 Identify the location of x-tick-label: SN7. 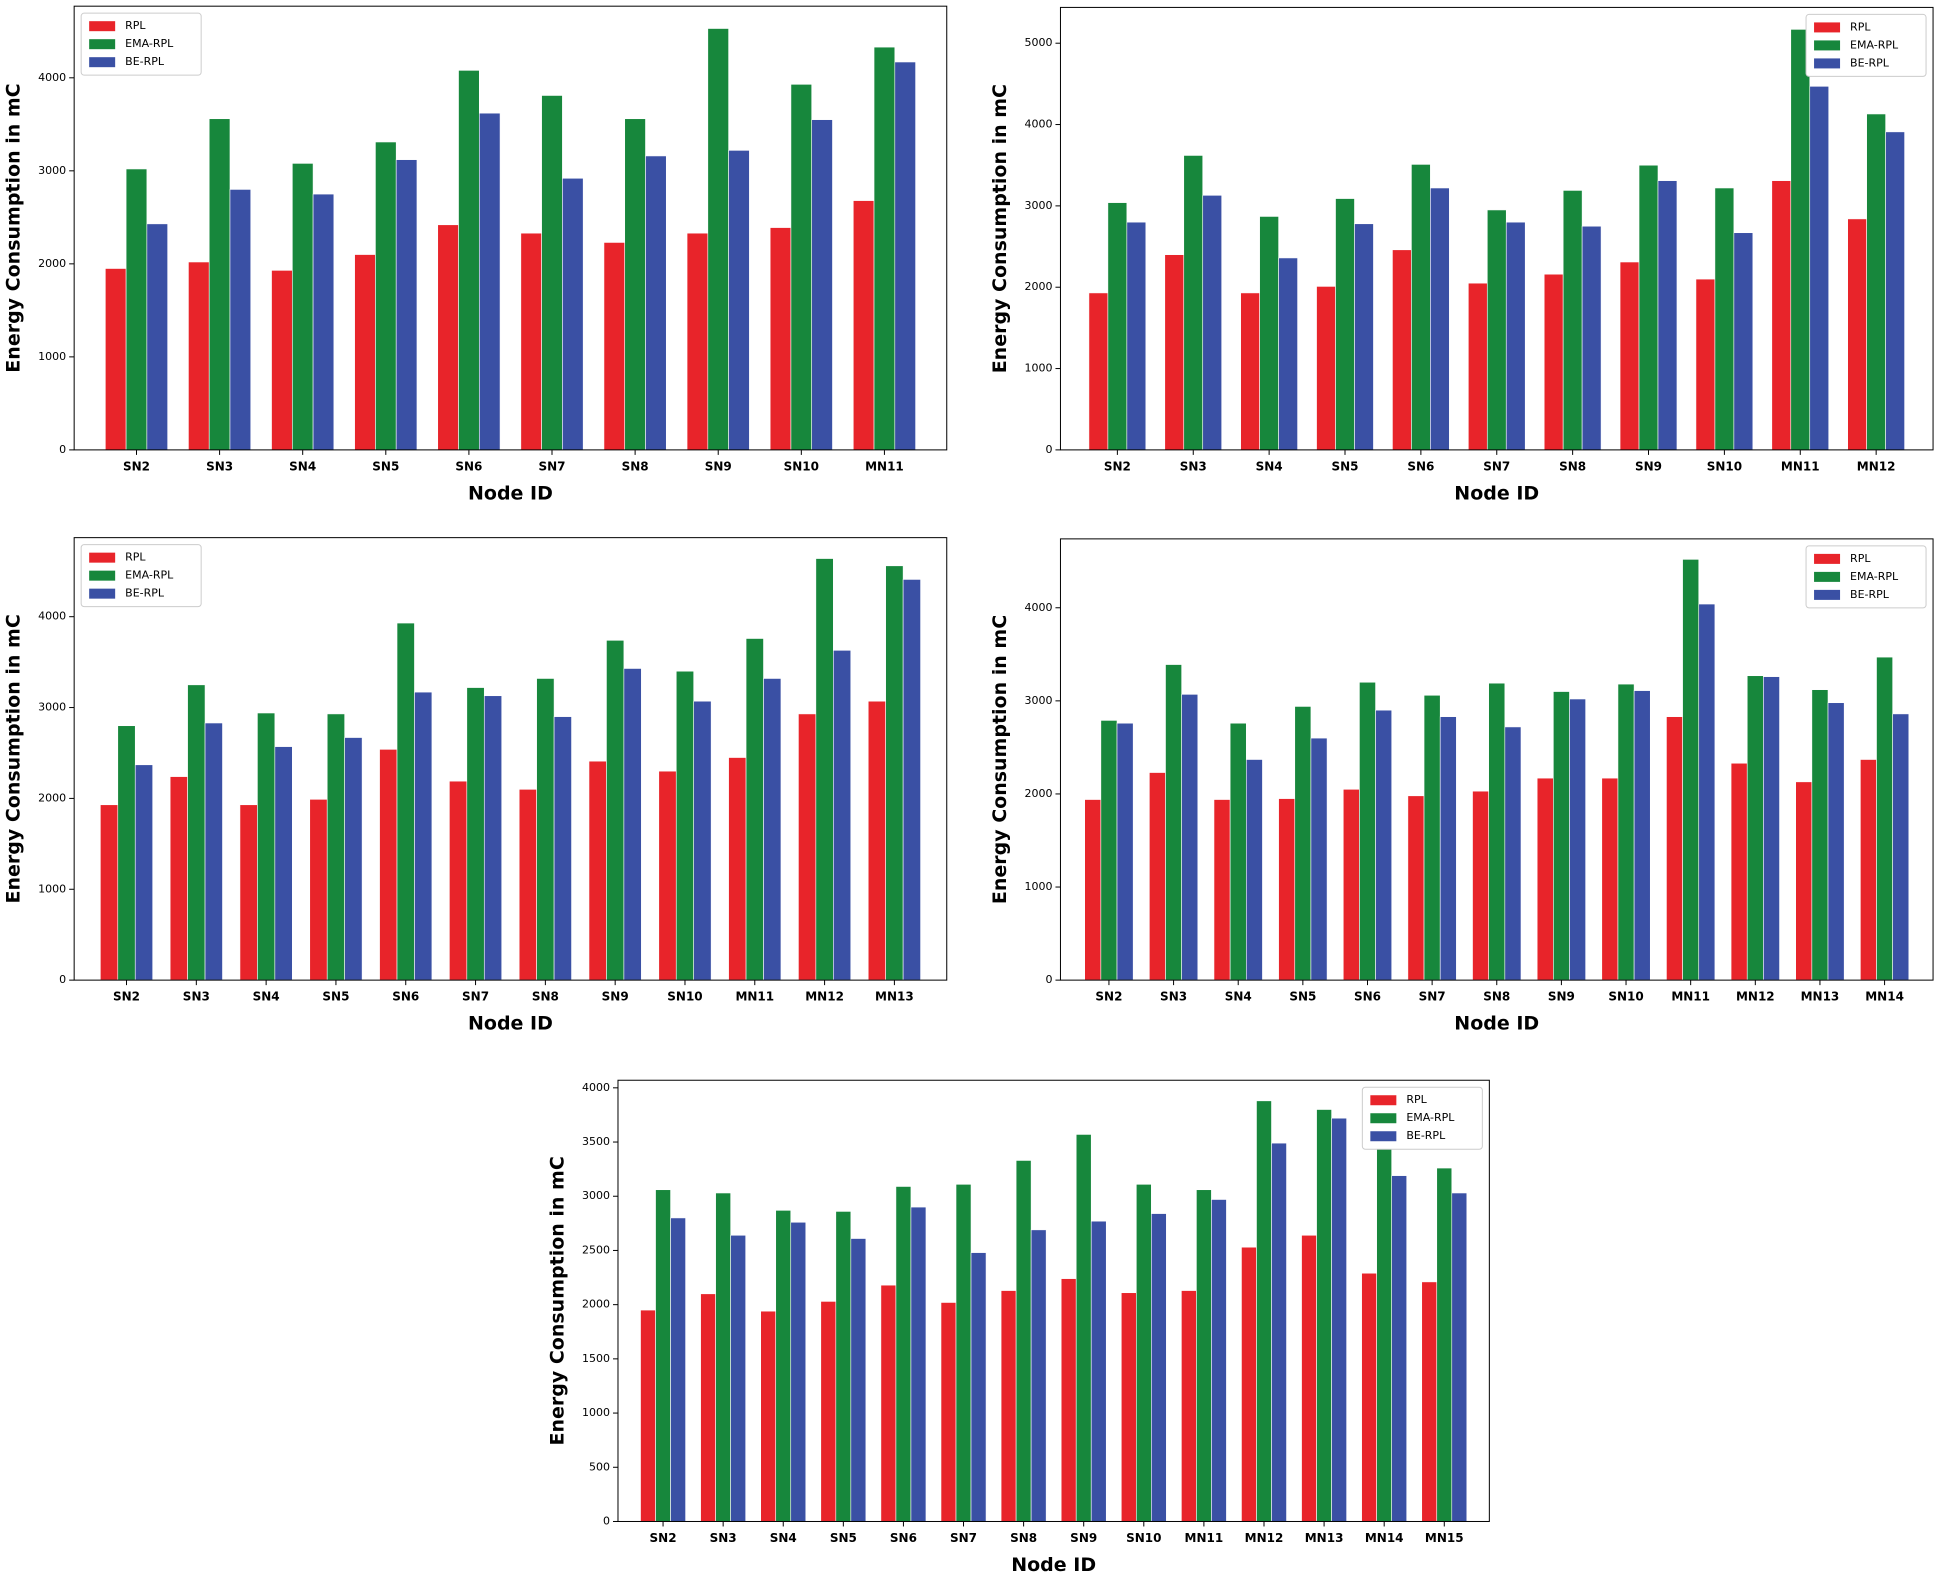
(1432, 997).